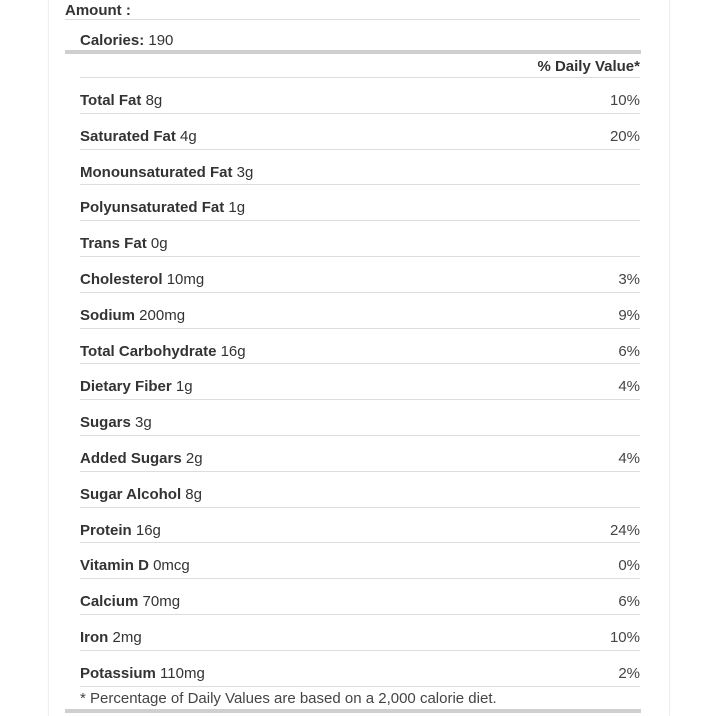 This screenshot has height=716, width=716. What do you see at coordinates (360, 347) in the screenshot?
I see `nutrient-row: Total Carbohydrate 16g 6%` at bounding box center [360, 347].